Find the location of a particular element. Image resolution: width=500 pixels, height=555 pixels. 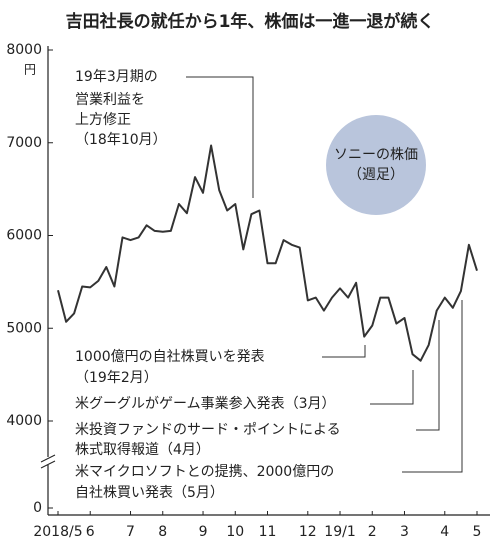

y-unit: 円 is located at coordinates (30, 70).